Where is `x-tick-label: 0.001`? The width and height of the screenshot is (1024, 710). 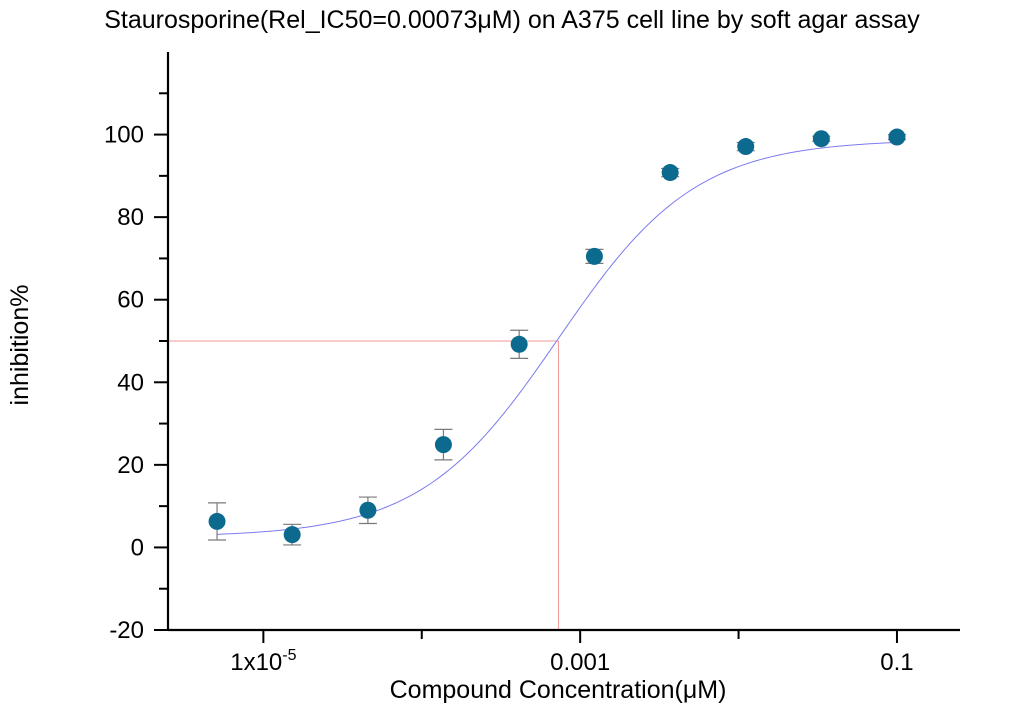 x-tick-label: 0.001 is located at coordinates (580, 662).